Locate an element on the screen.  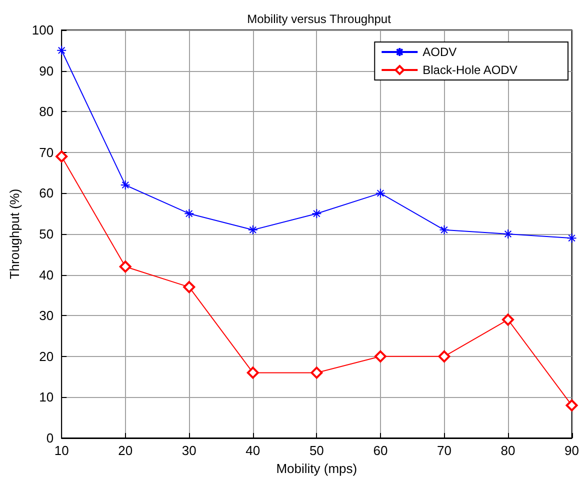
x-tick-label: 80 is located at coordinates (508, 450).